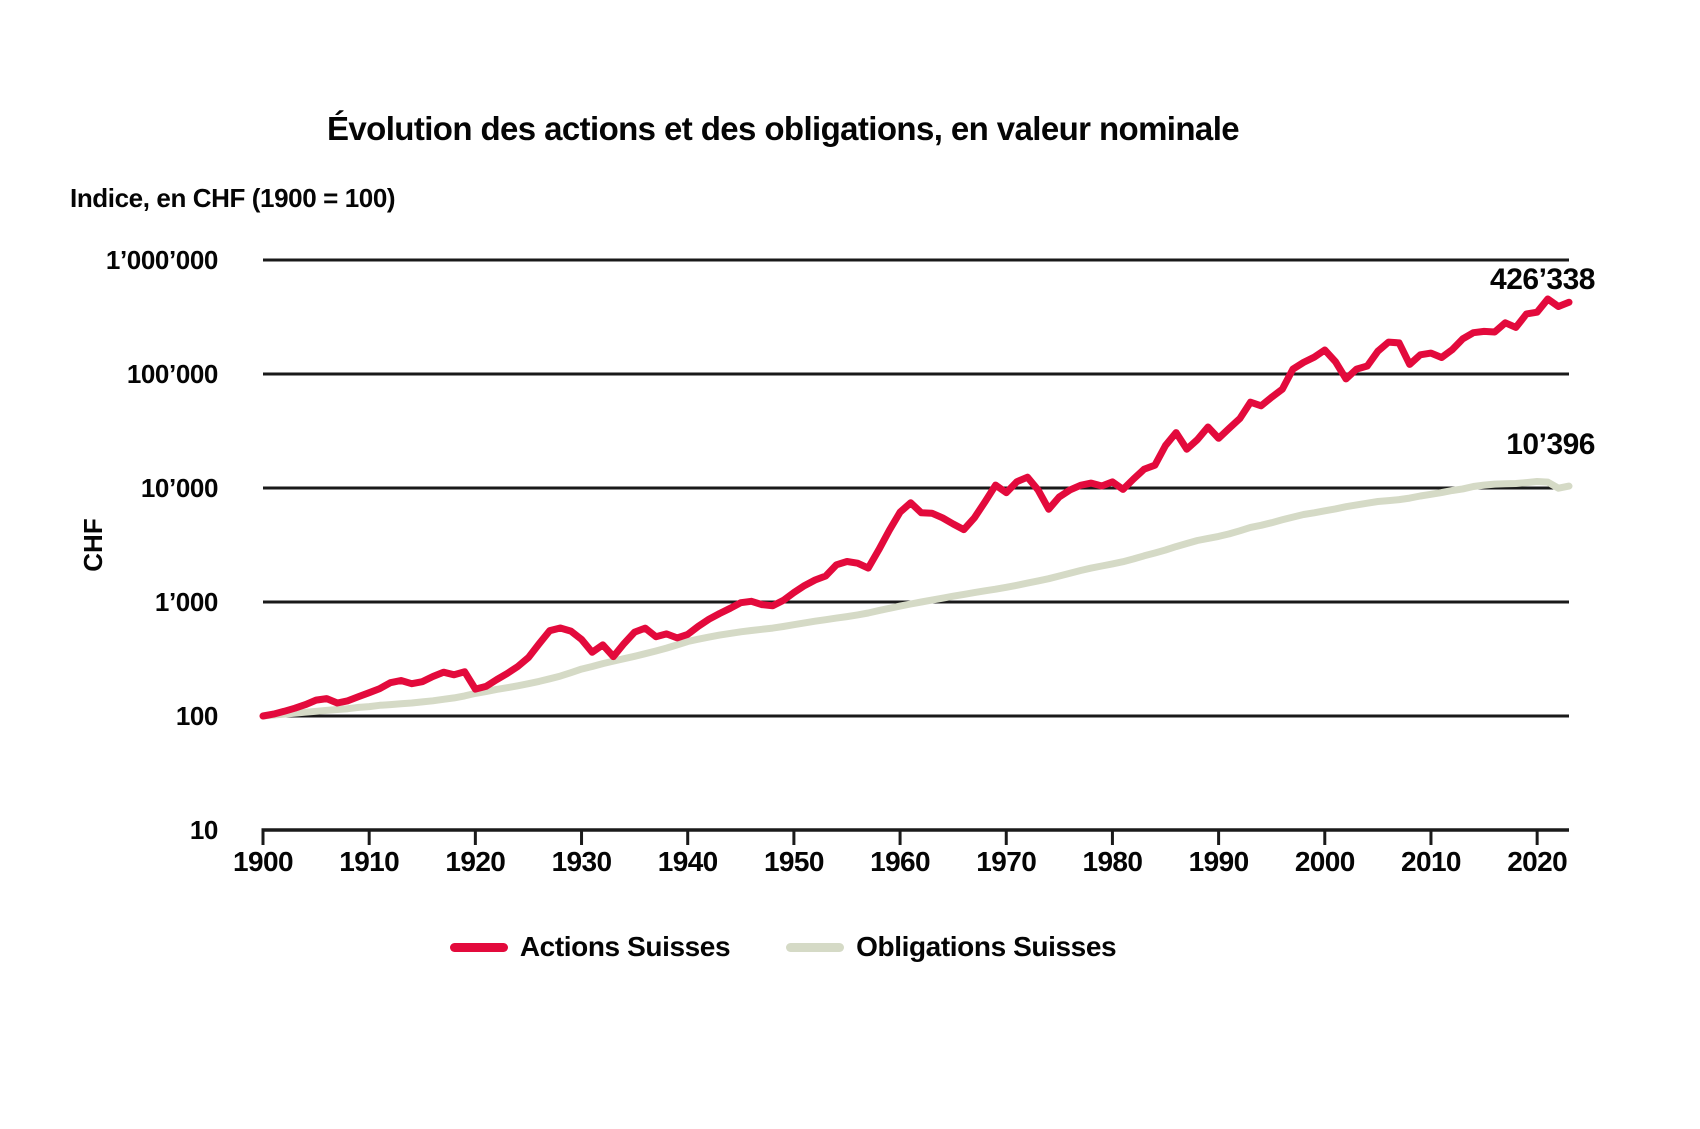 Image resolution: width=1700 pixels, height=1129 pixels. Describe the element at coordinates (186, 602) in the screenshot. I see `y-tick-label: 1’000` at that location.